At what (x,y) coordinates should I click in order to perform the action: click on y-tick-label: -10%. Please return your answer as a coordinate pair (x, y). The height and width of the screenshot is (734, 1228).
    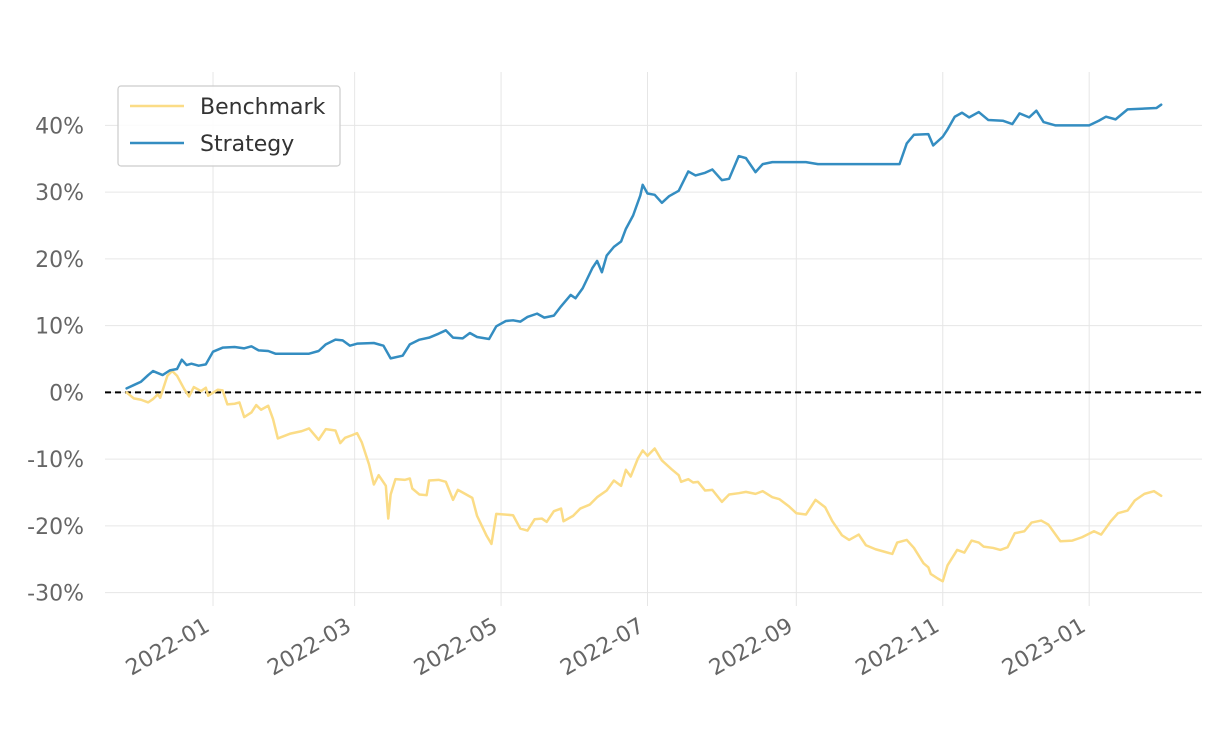
    Looking at the image, I should click on (55, 460).